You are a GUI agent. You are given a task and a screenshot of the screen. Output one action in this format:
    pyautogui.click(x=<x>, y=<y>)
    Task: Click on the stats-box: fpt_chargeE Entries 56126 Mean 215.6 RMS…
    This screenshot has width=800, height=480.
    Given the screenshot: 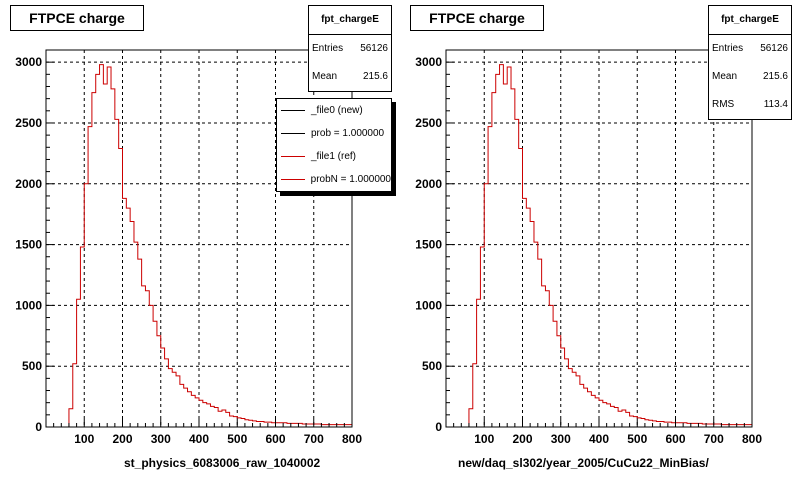 What is the action you would take?
    pyautogui.click(x=750, y=62)
    